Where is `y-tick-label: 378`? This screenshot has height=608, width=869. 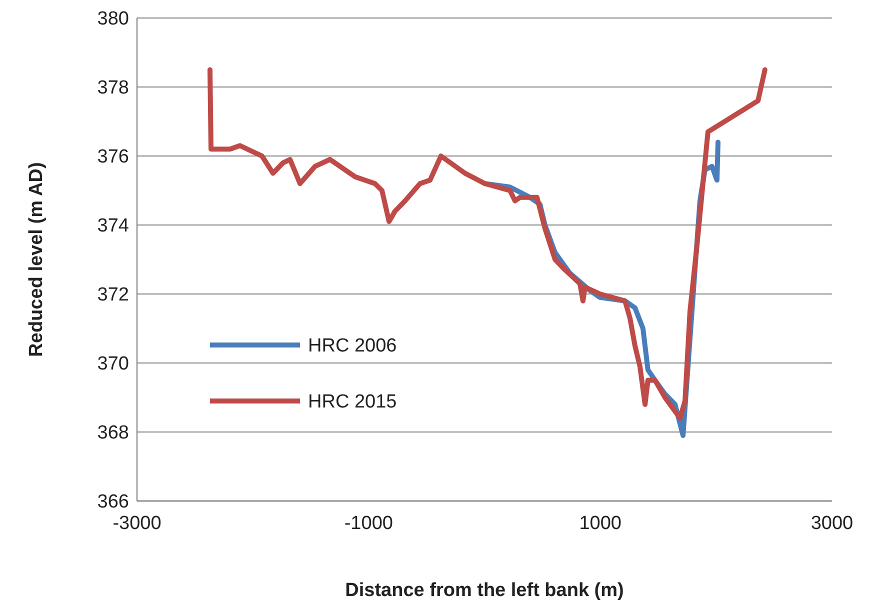 y-tick-label: 378 is located at coordinates (113, 88).